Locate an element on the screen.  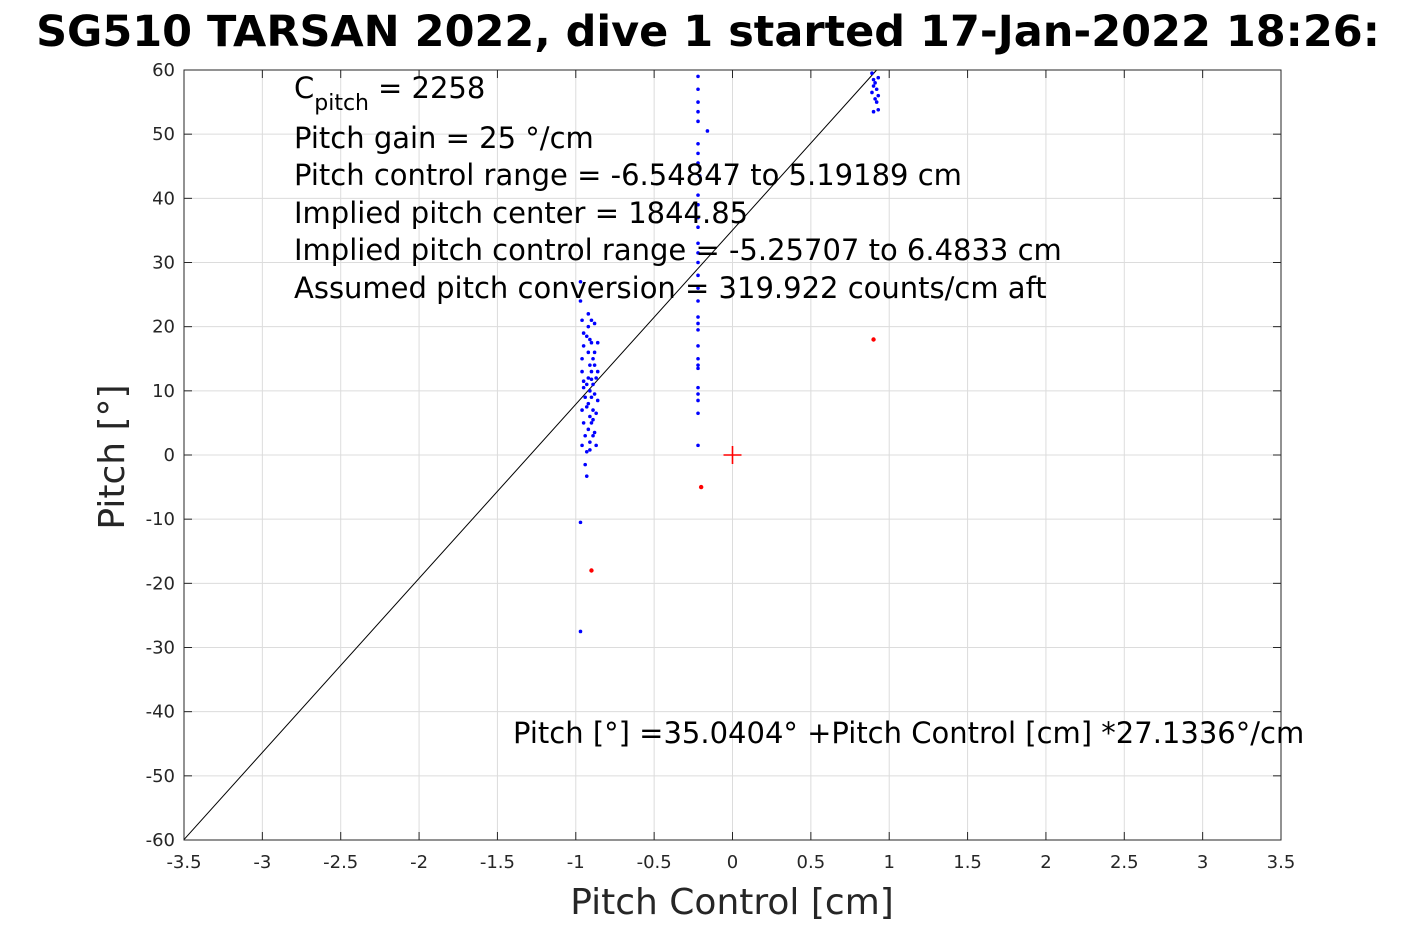
x-tick-label: 3.5 is located at coordinates (1281, 862).